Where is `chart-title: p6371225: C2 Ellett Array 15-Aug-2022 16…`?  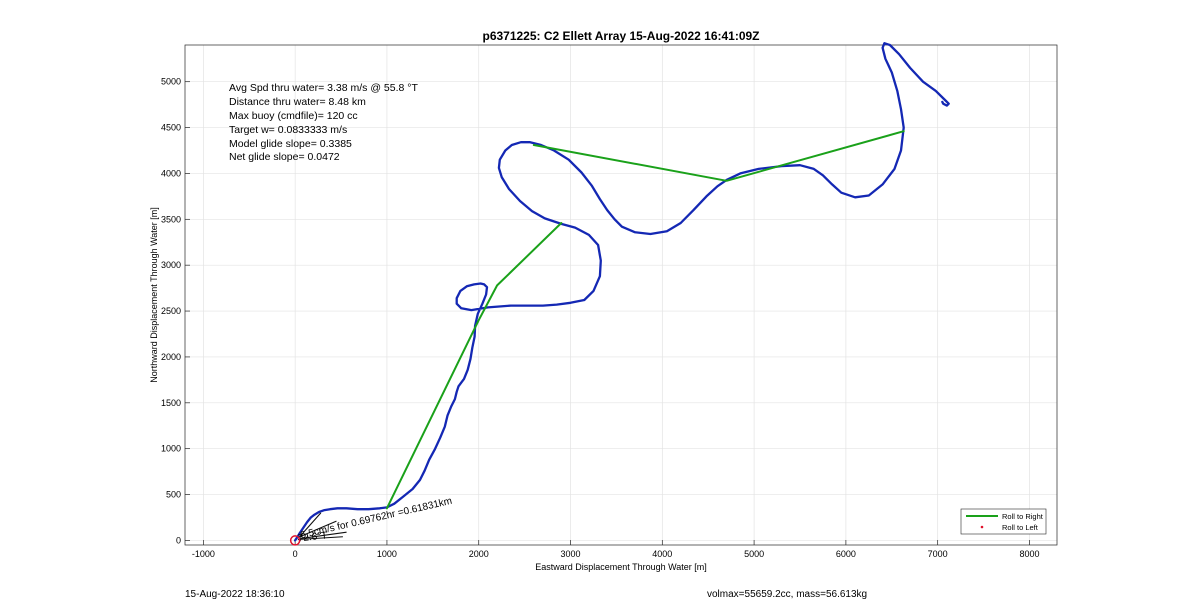 chart-title: p6371225: C2 Ellett Array 15-Aug-2022 16… is located at coordinates (620, 36).